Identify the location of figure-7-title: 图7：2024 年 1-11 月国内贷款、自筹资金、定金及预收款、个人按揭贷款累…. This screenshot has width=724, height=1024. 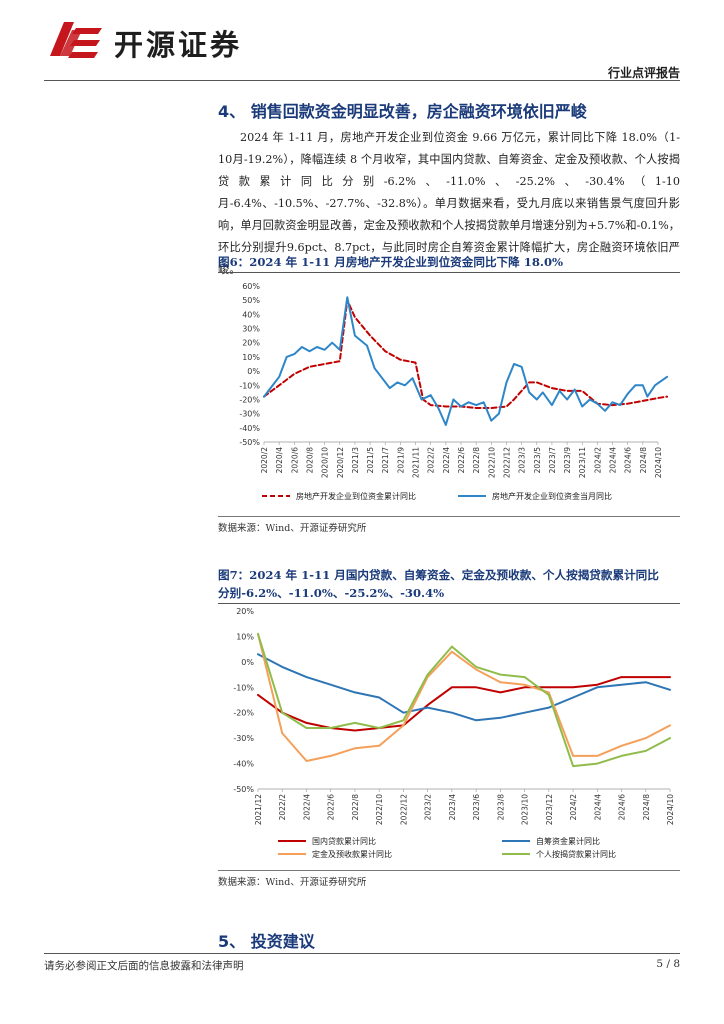
(438, 584).